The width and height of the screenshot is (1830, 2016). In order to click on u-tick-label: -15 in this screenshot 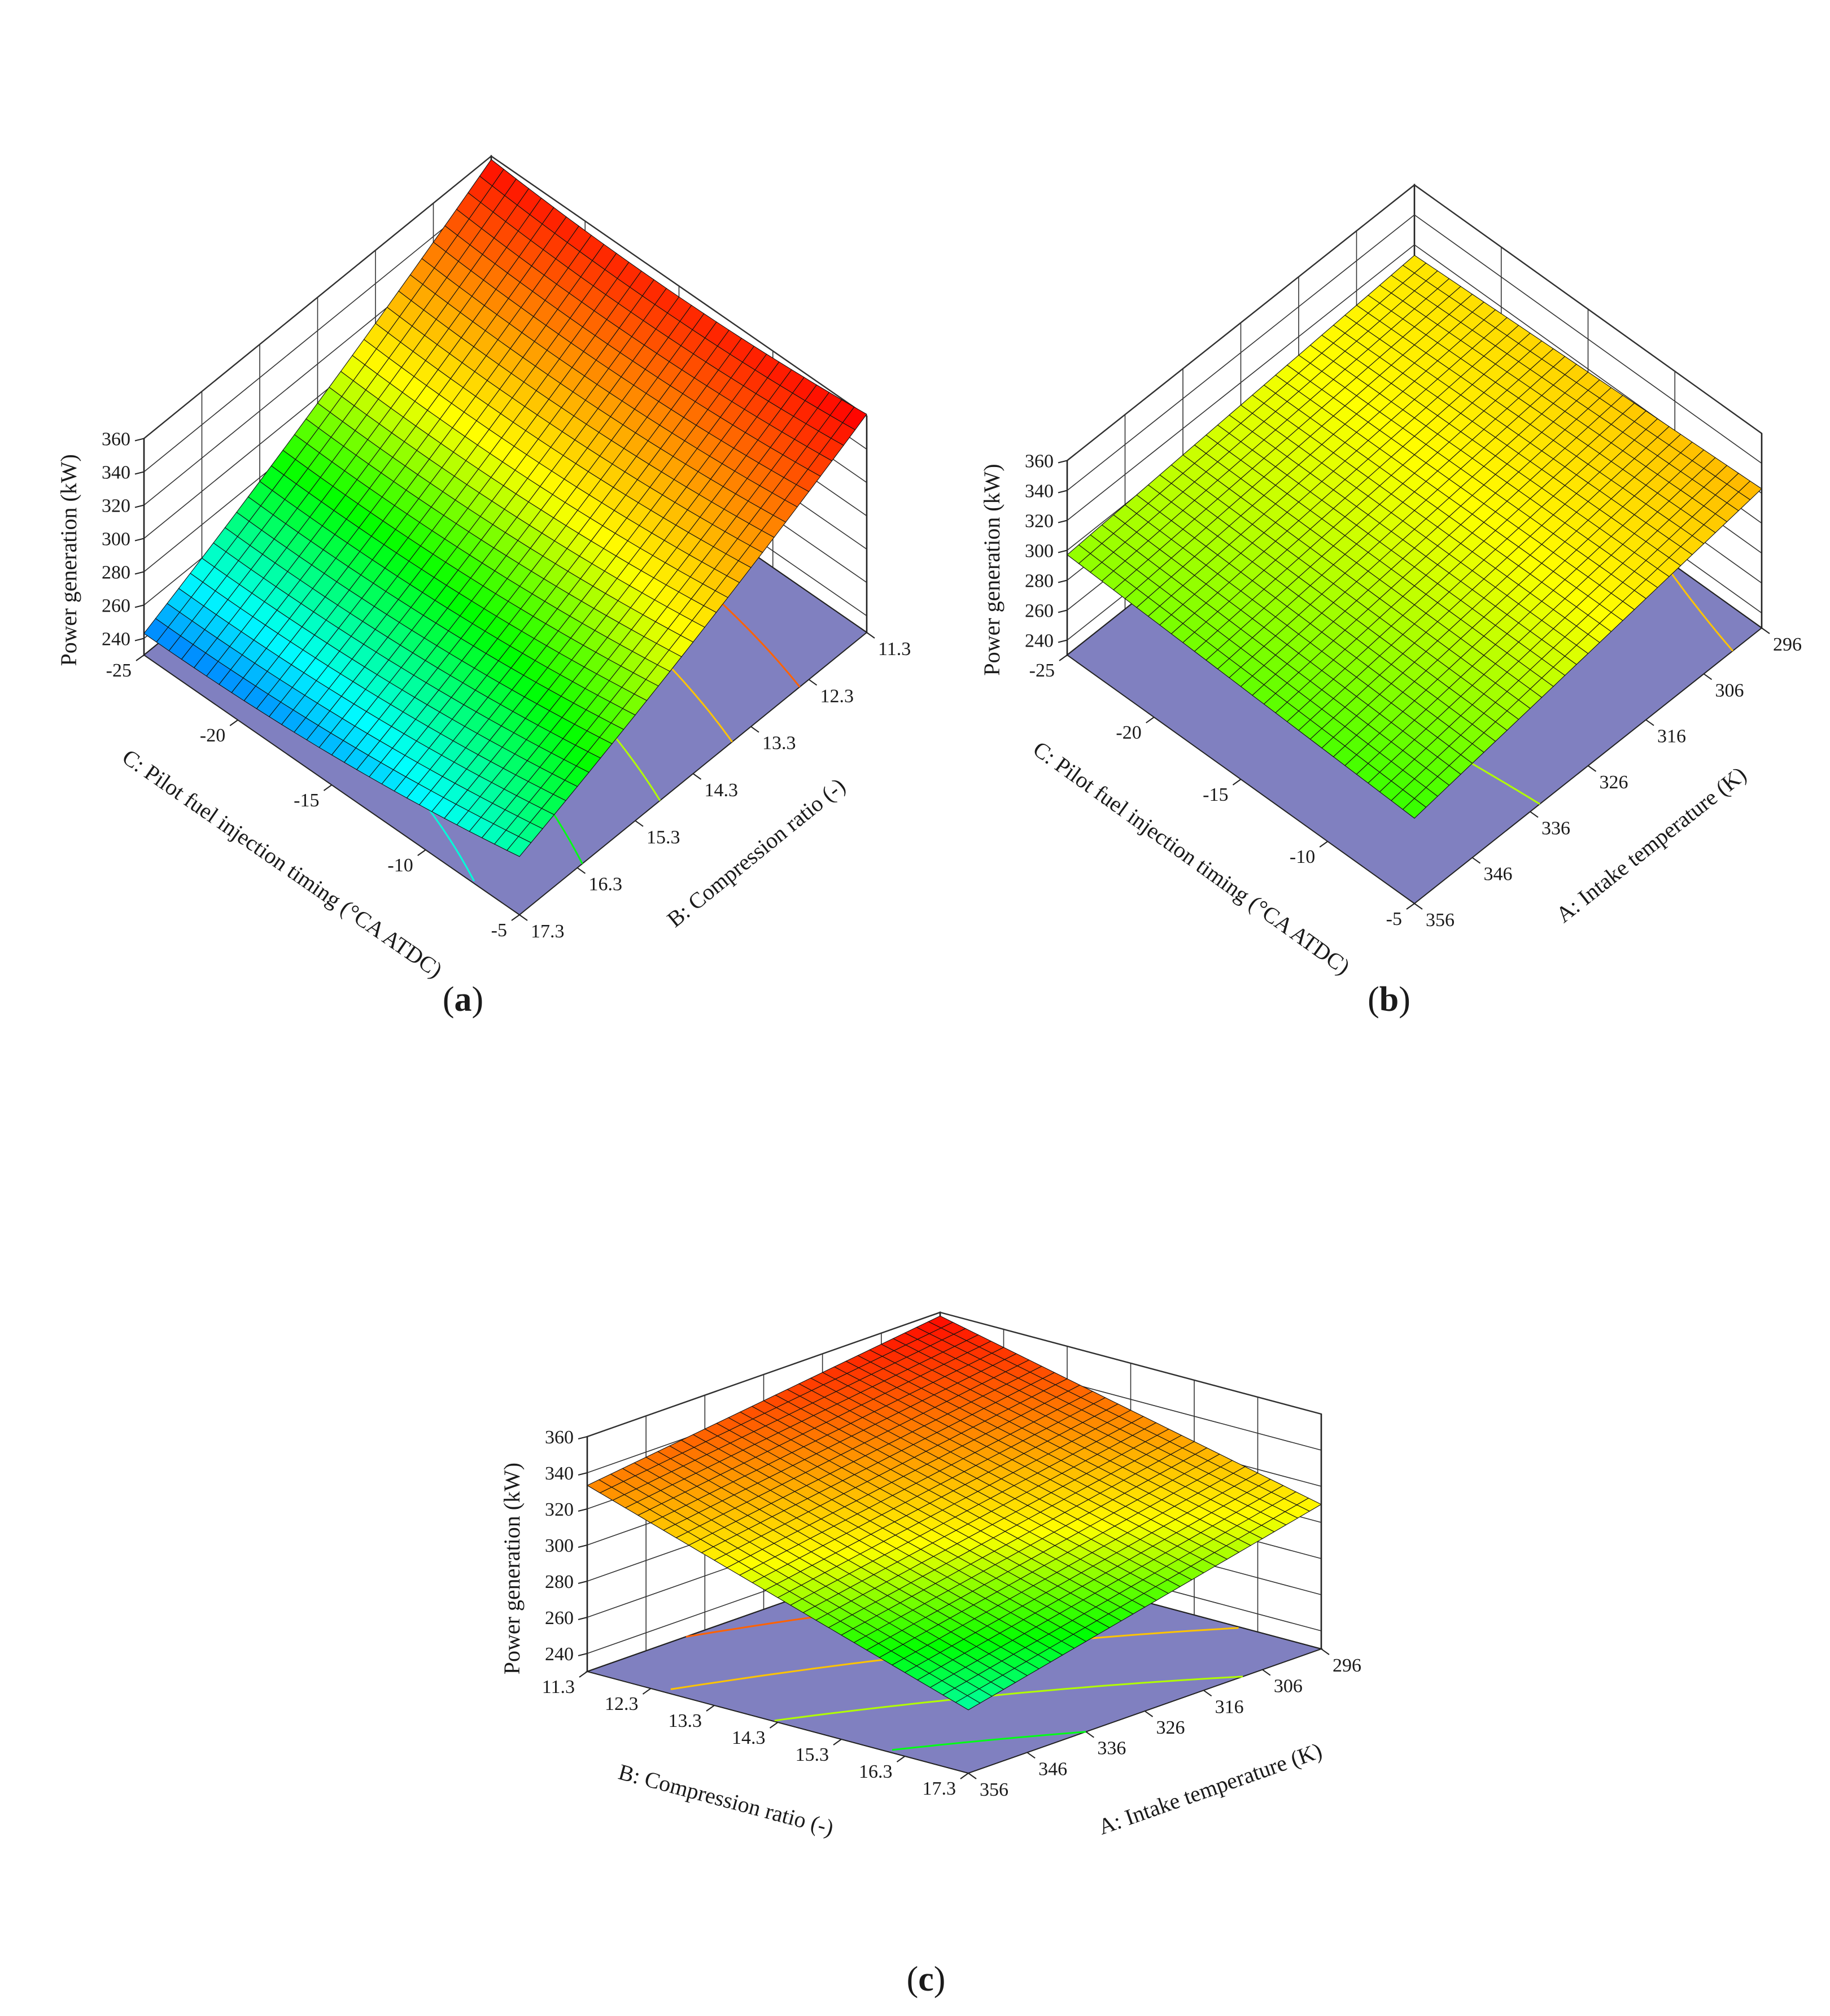, I will do `click(307, 800)`.